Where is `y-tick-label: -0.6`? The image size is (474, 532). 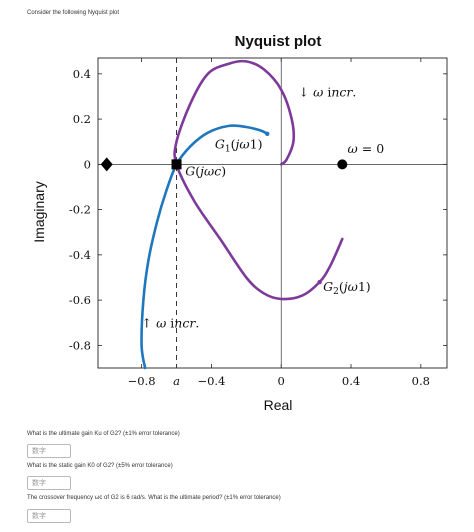
y-tick-label: -0.6 is located at coordinates (80, 300).